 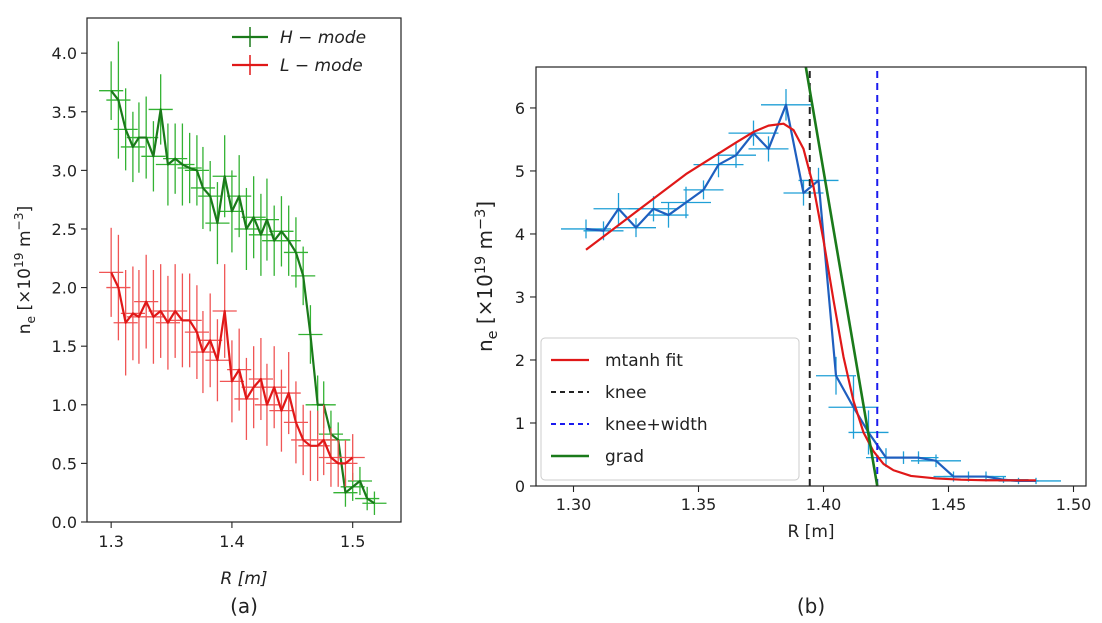 I want to click on panel-b-x-tick-label: 1.40, so click(x=824, y=504).